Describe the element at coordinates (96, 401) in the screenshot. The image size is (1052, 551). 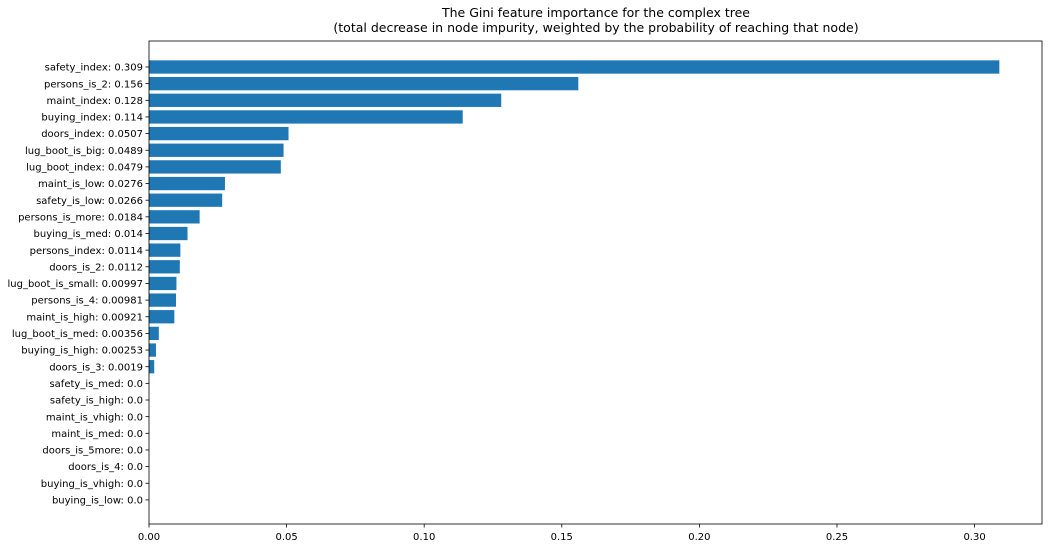
I see `y-tick-label: safety_is_high: 0.0` at that location.